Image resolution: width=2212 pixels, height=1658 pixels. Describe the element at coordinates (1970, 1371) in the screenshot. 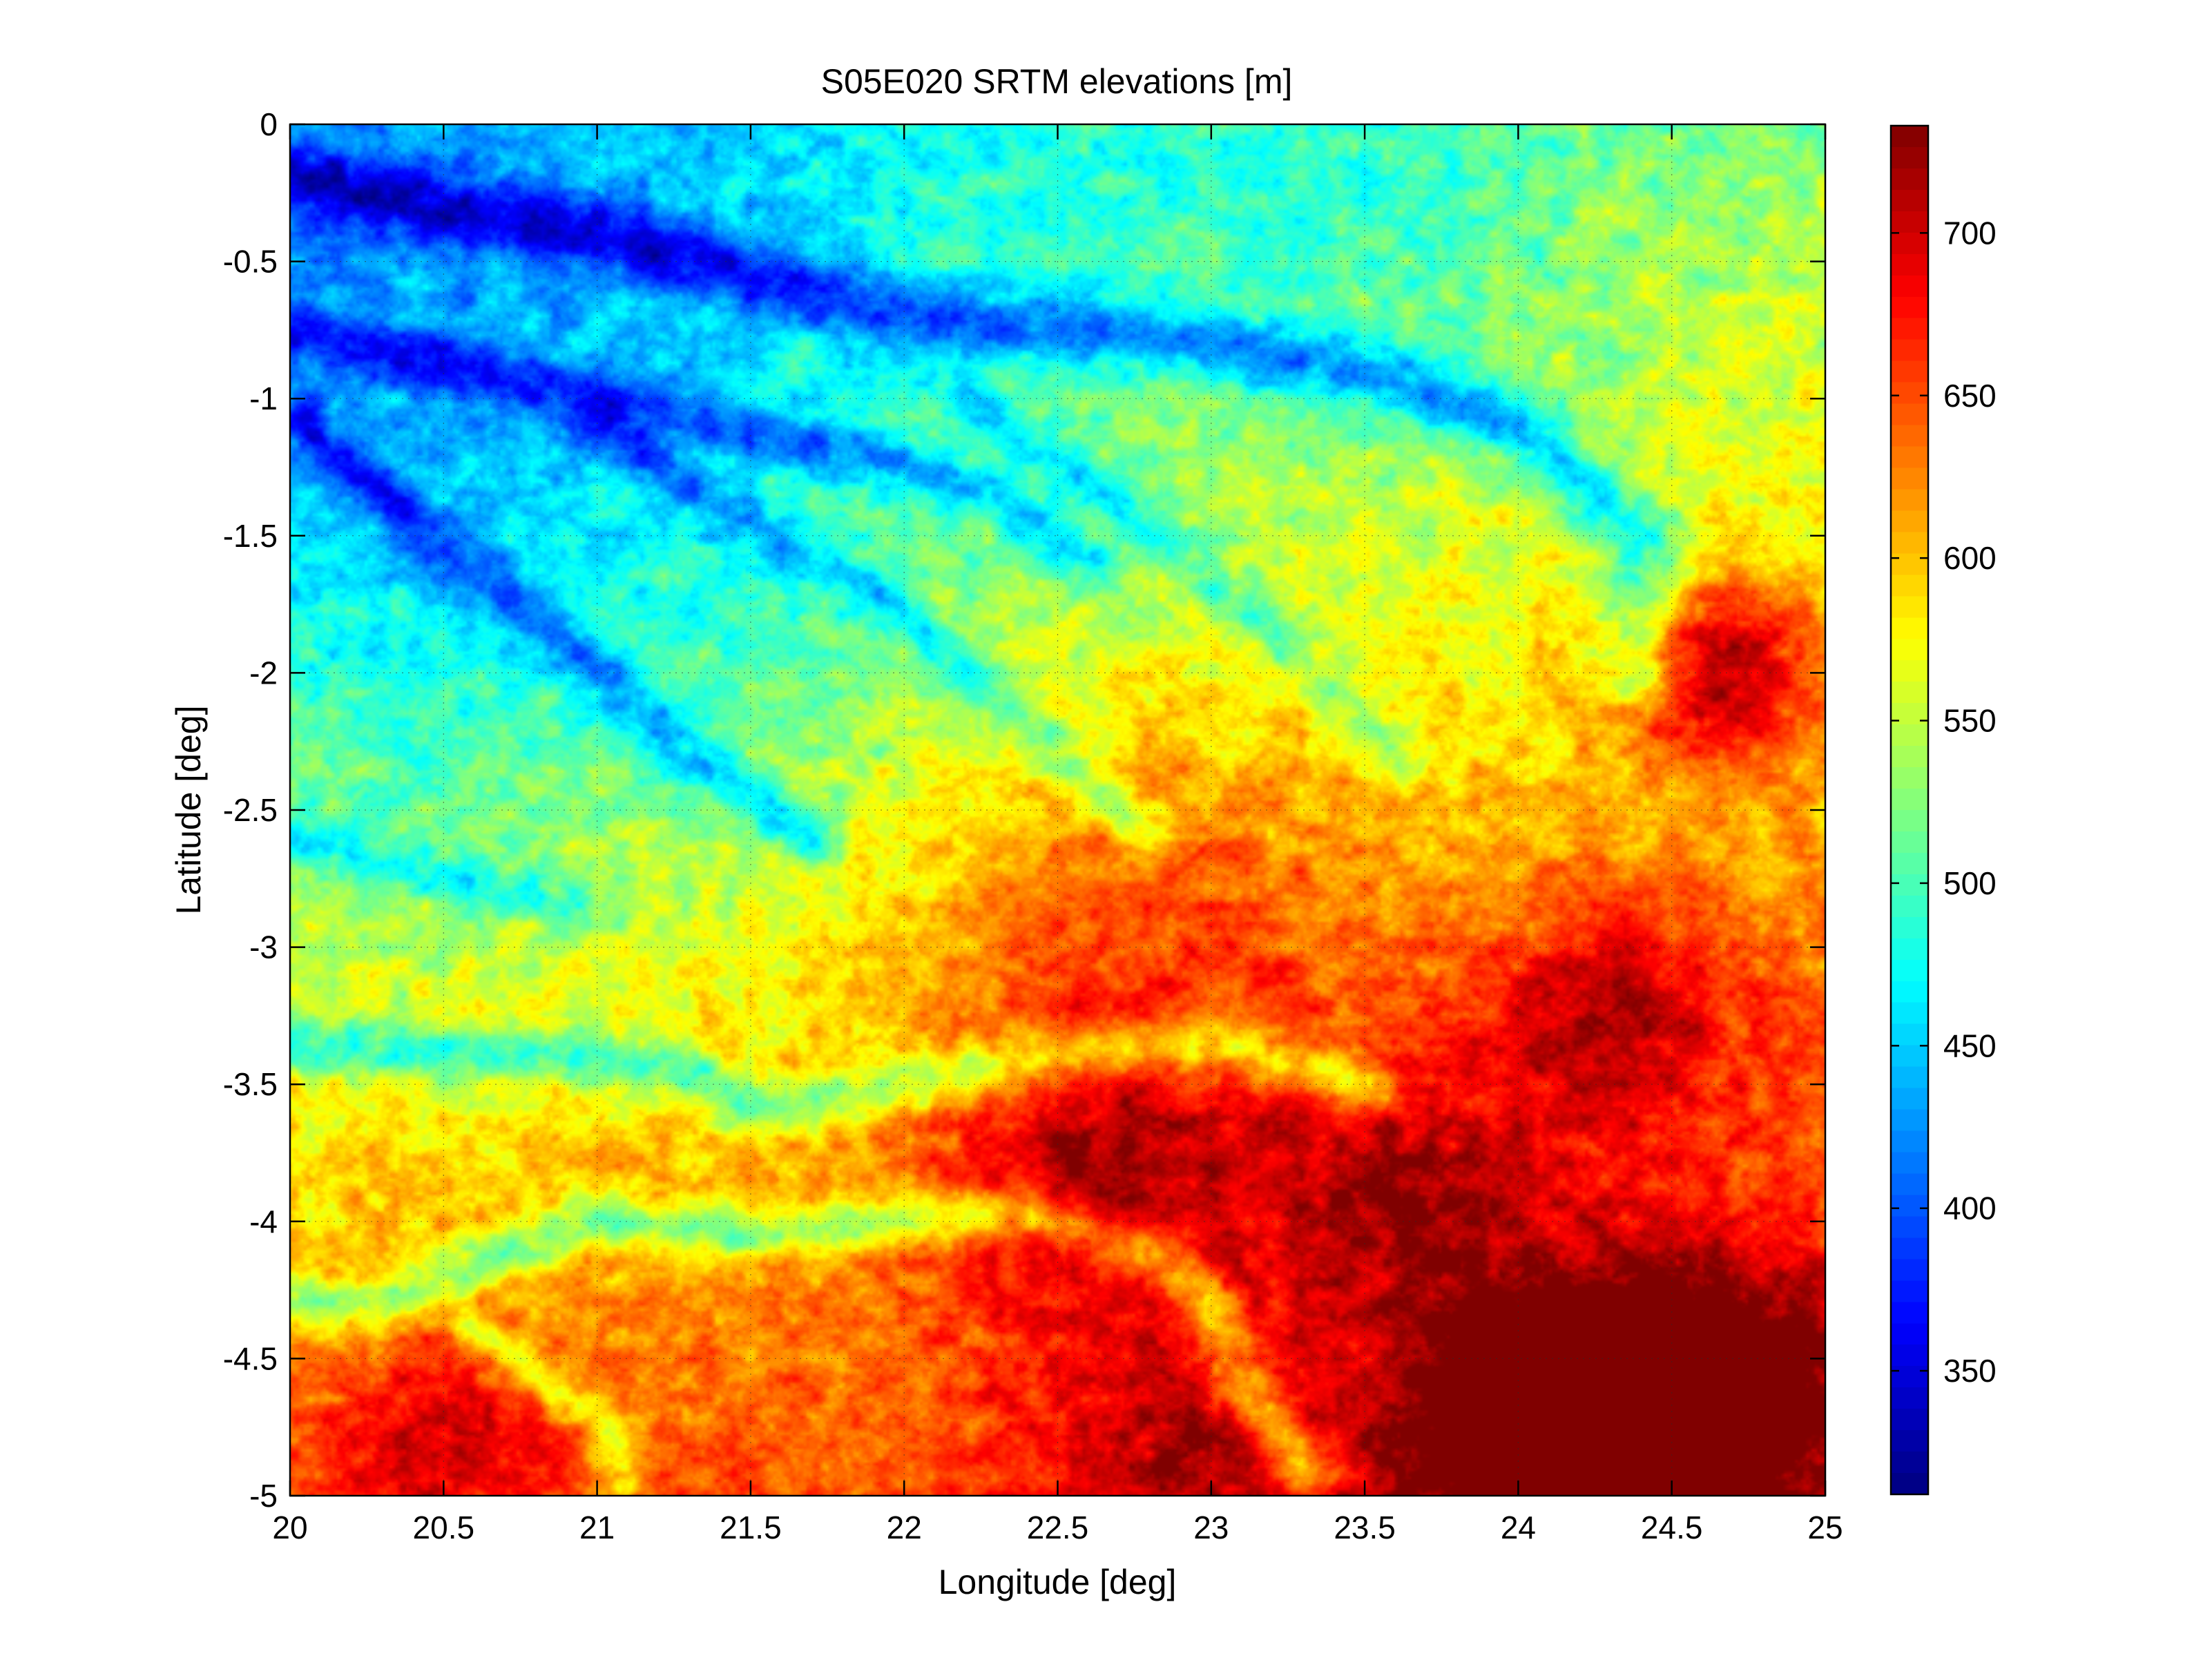

I see `colorbar-tick-label: 350` at that location.